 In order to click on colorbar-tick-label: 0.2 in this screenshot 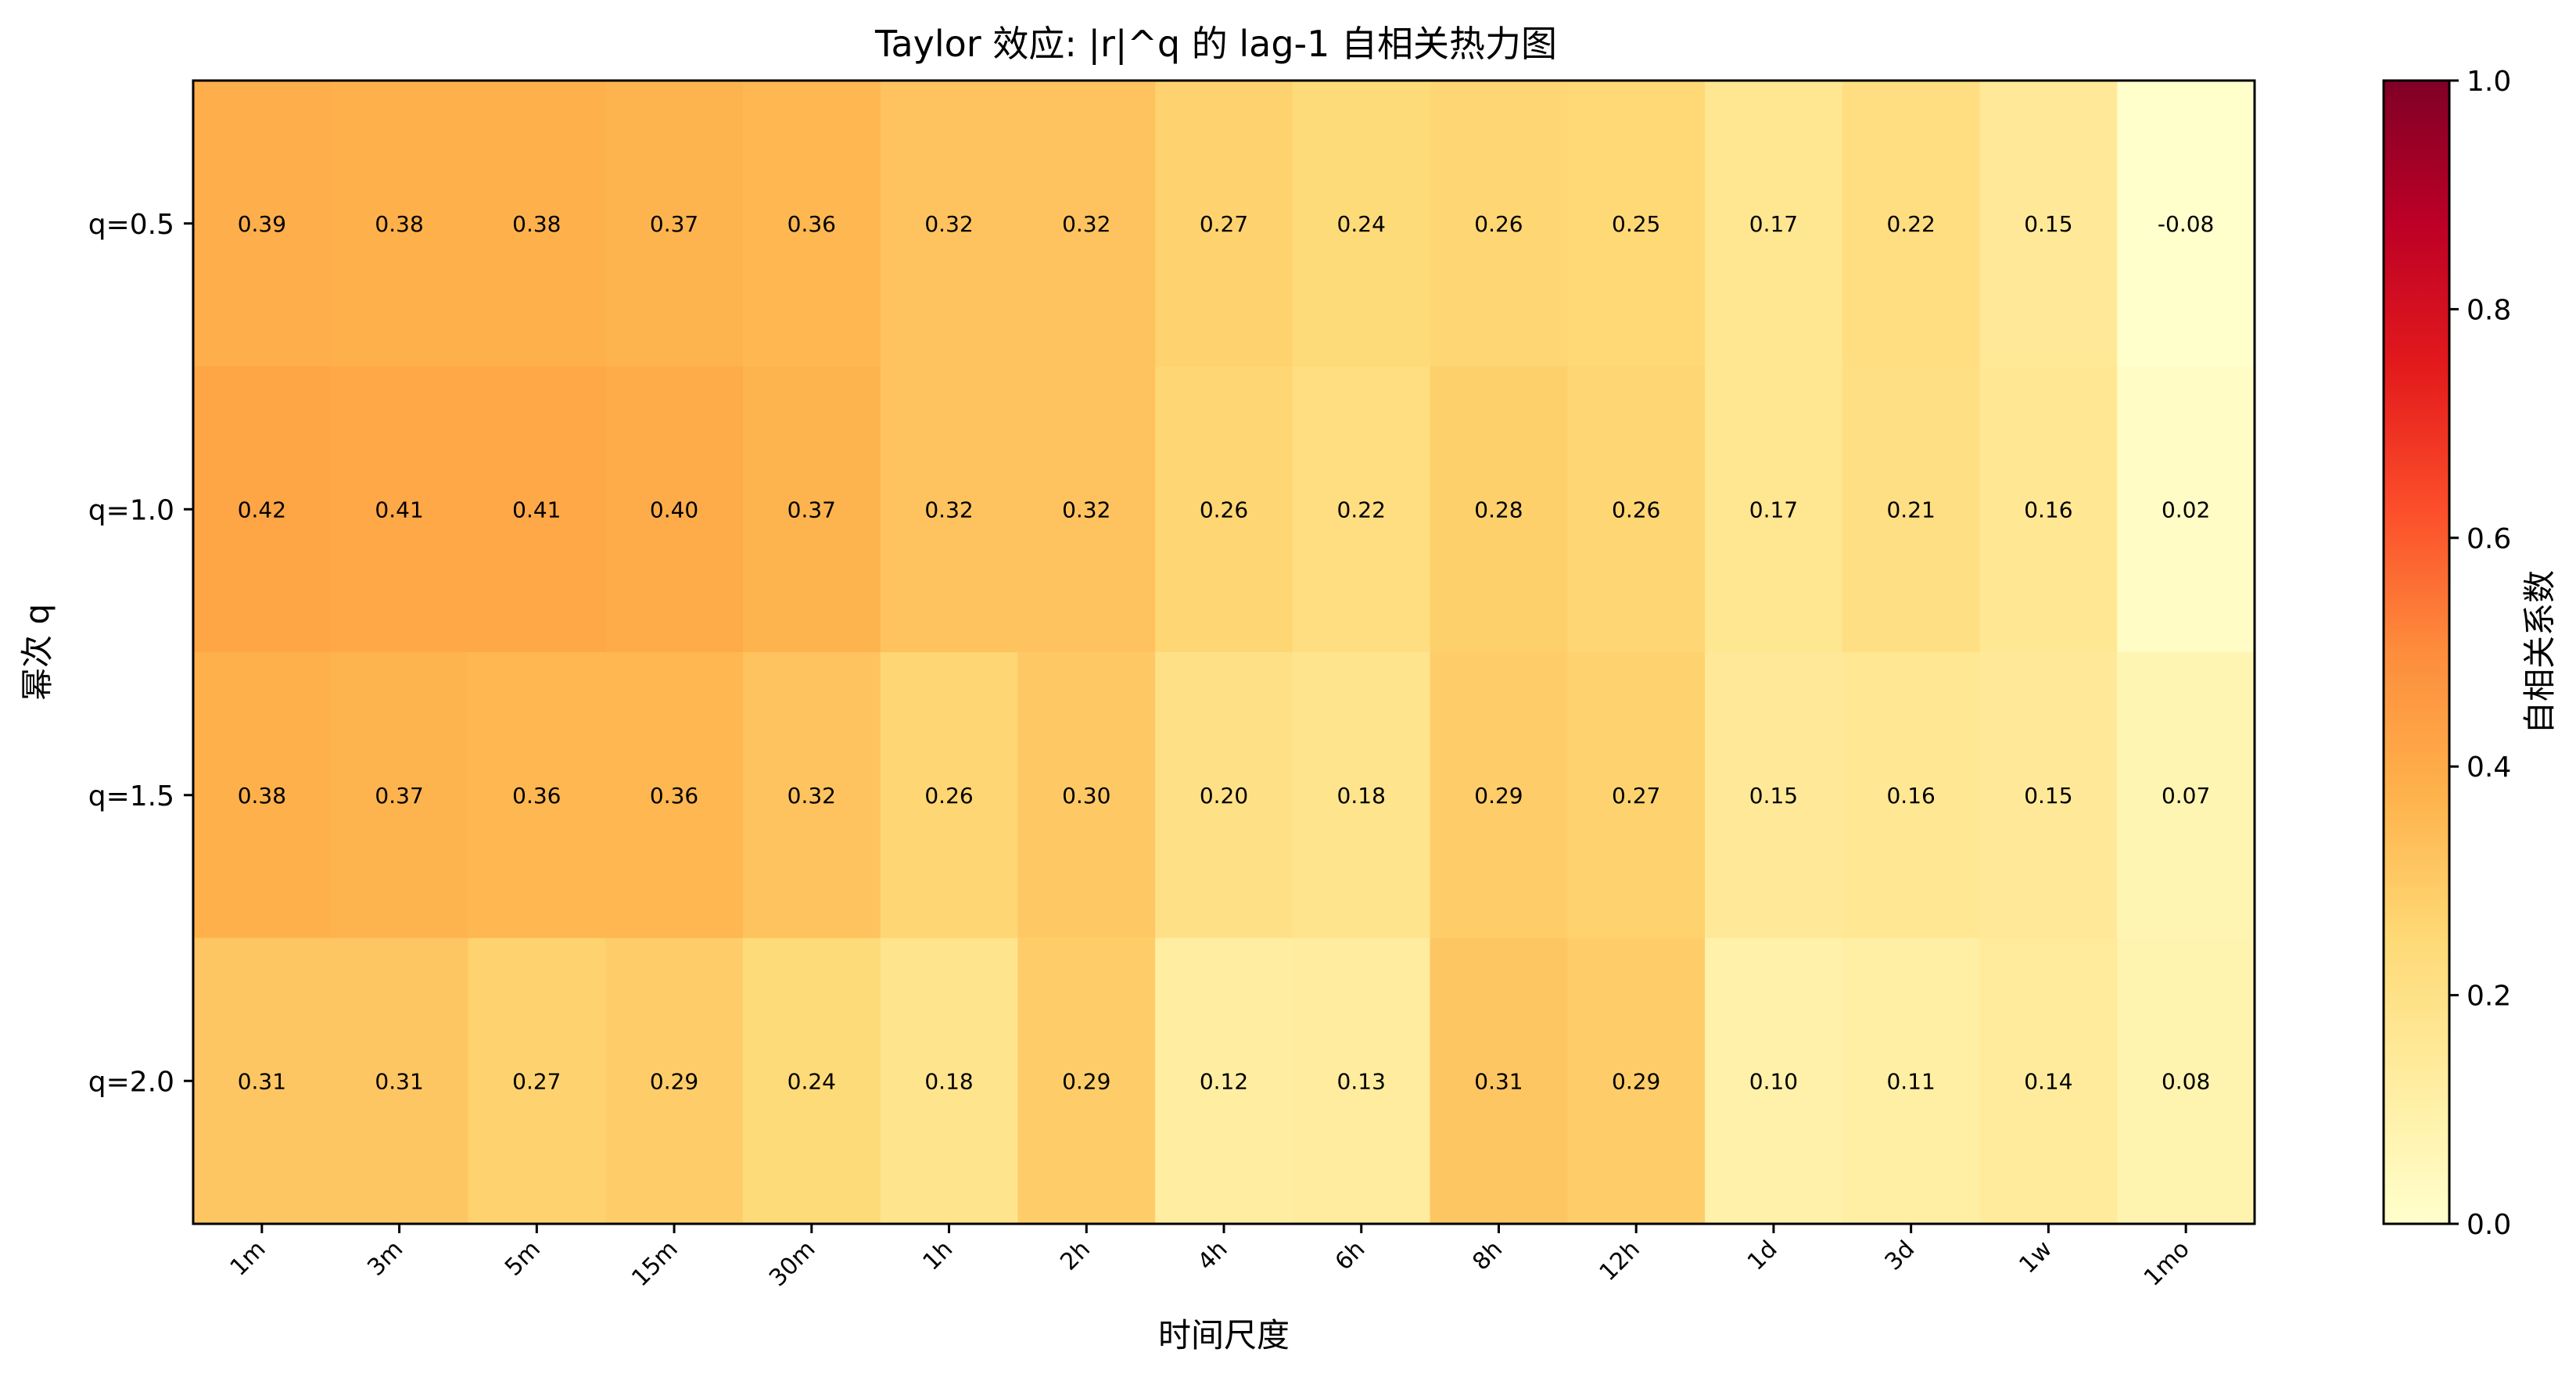, I will do `click(2489, 997)`.